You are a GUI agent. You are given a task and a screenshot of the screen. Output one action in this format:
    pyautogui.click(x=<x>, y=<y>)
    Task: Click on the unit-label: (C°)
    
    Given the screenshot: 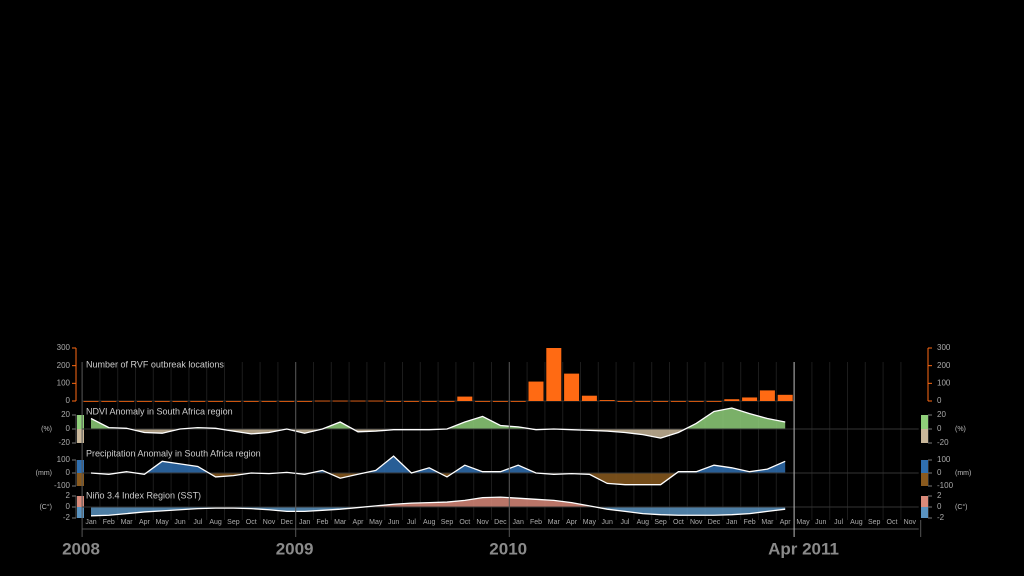 What is the action you would take?
    pyautogui.click(x=45, y=507)
    